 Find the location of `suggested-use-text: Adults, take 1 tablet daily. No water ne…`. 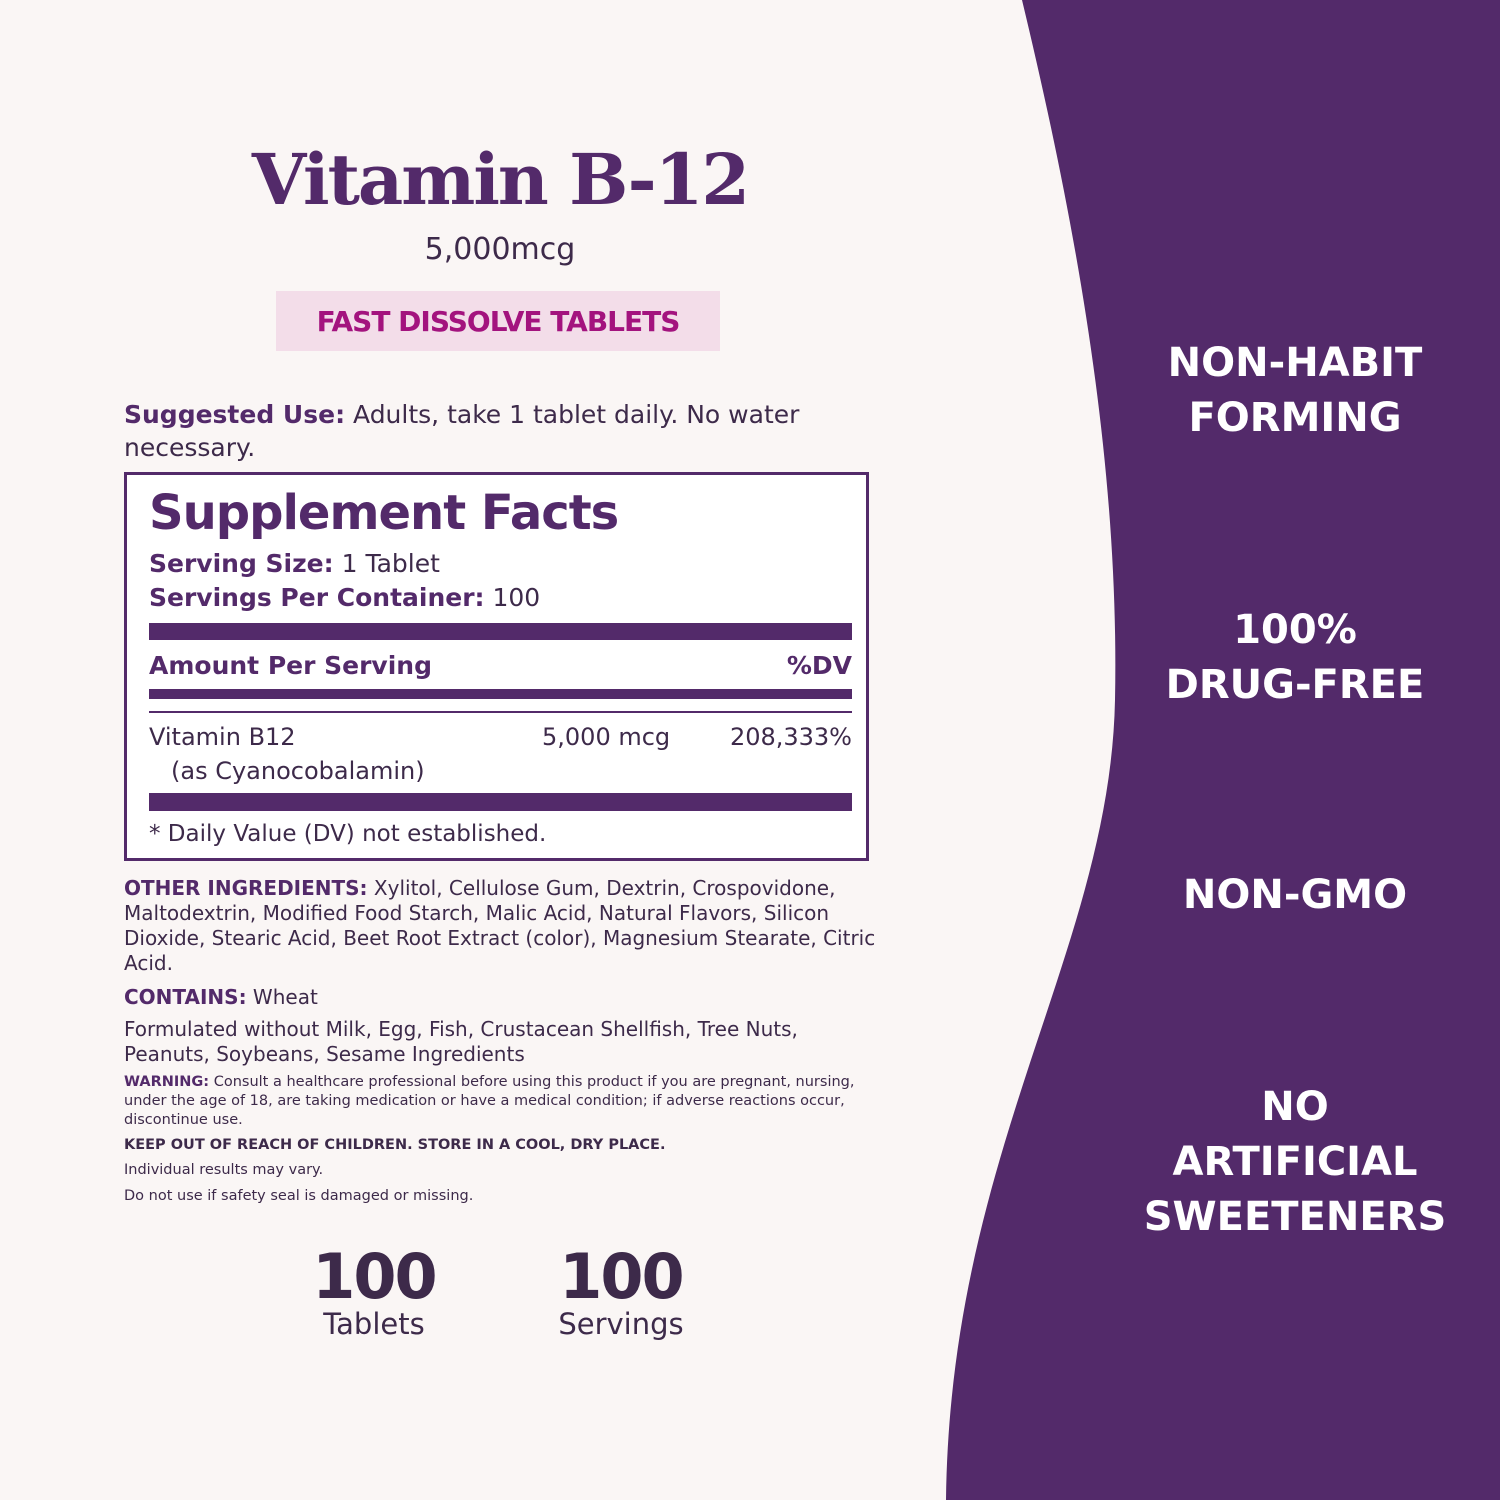

suggested-use-text: Adults, take 1 tablet daily. No water ne… is located at coordinates (462, 431).